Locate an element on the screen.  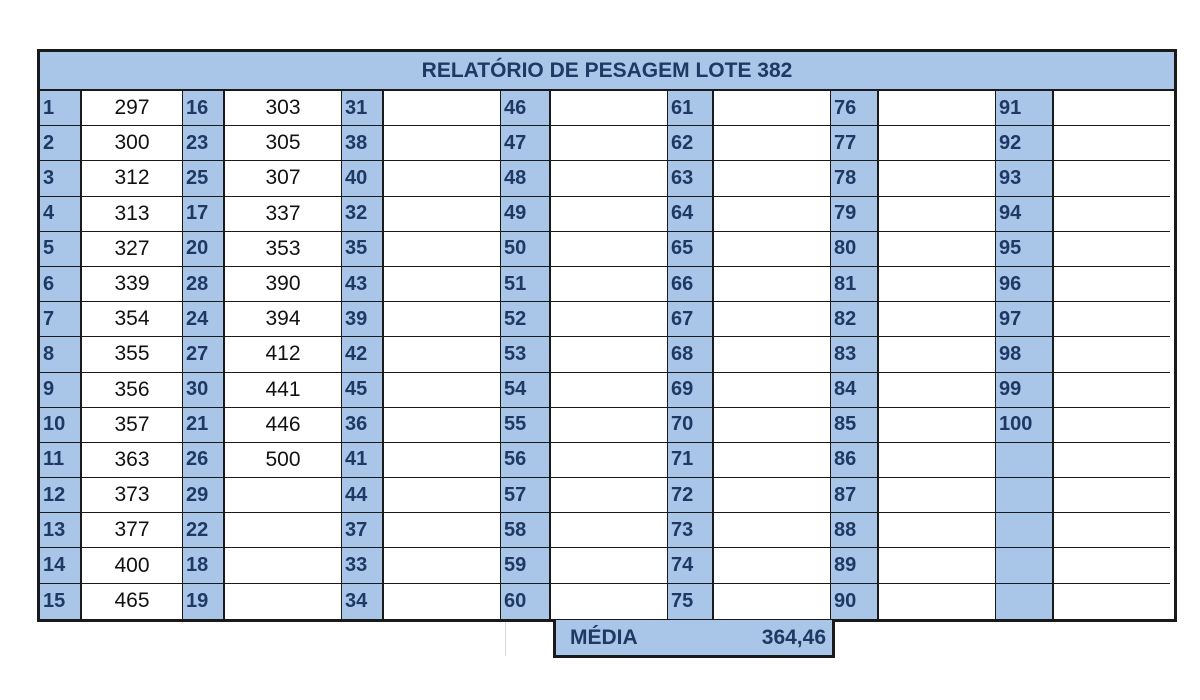
animal-number-cell: 14 is located at coordinates (61, 566).